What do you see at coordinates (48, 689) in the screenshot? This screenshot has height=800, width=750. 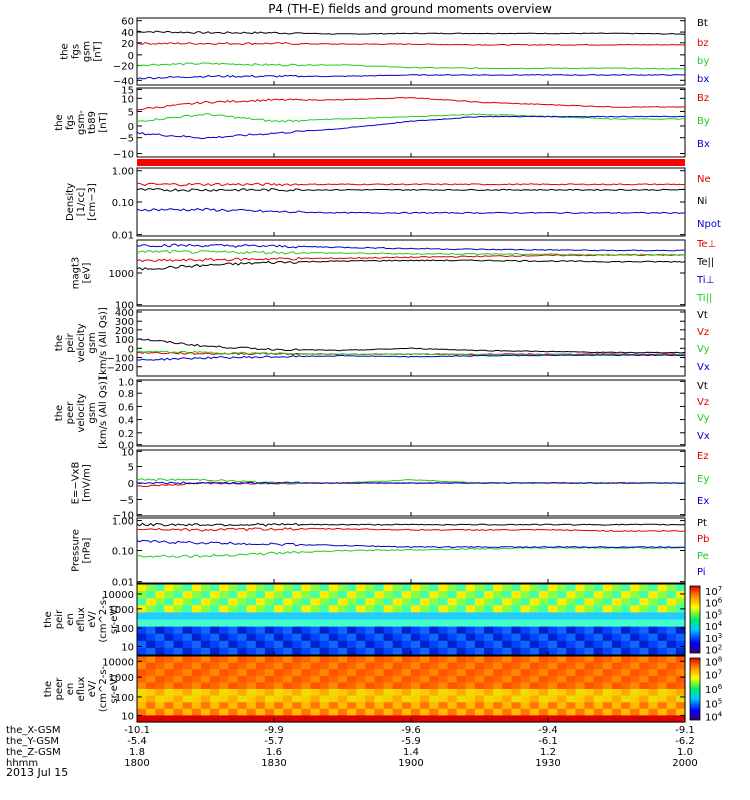 I see `ylabel-line: the` at bounding box center [48, 689].